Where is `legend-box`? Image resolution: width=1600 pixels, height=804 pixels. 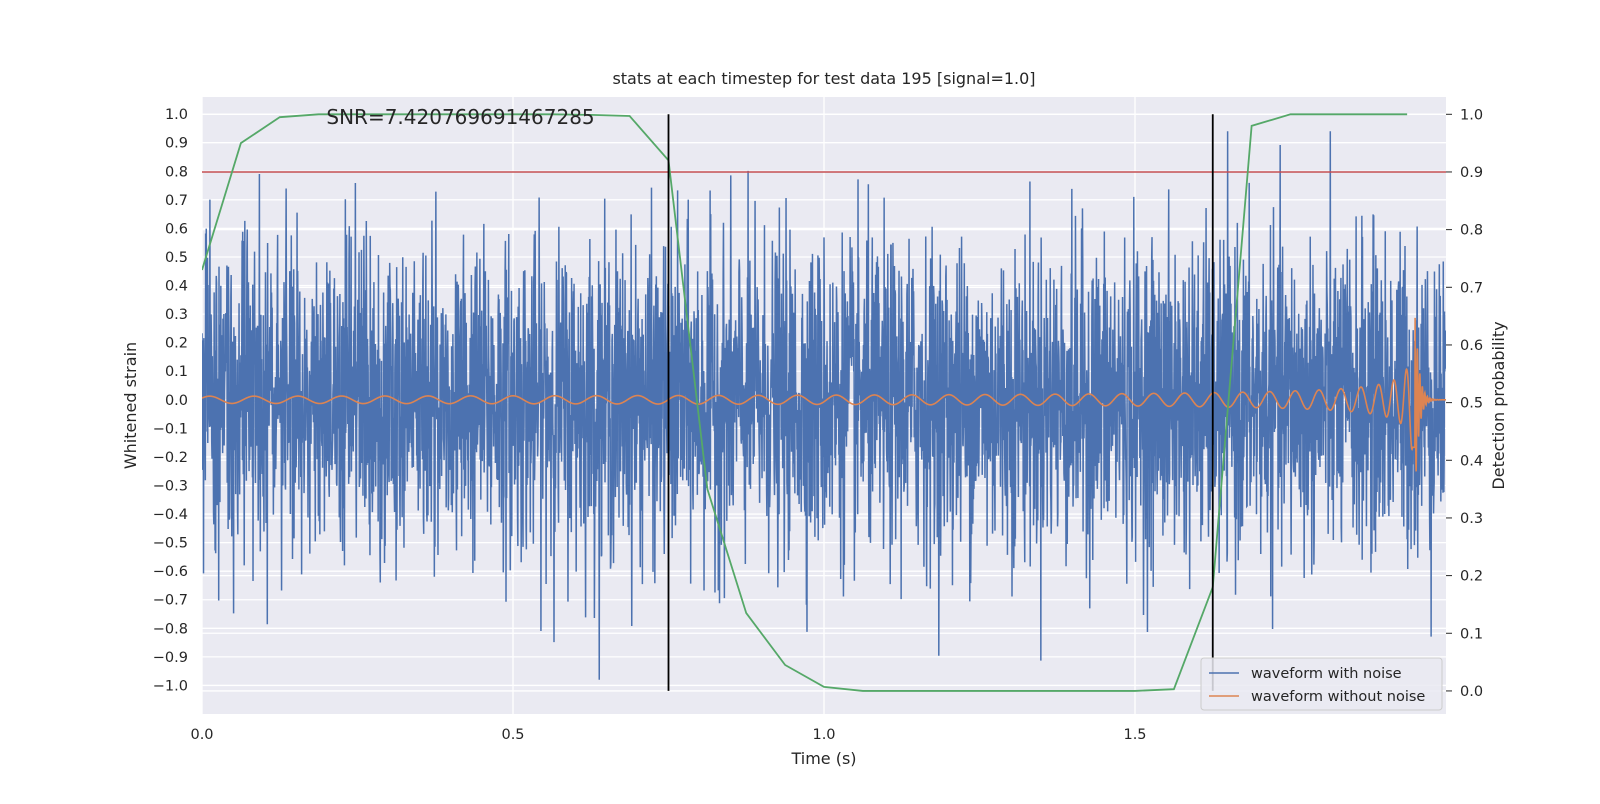
legend-box is located at coordinates (1321, 684).